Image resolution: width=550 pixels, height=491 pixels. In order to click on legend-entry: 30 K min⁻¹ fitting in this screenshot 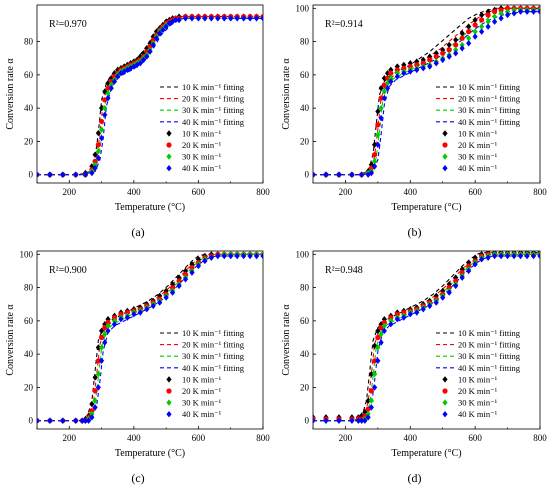, I will do `click(489, 110)`.